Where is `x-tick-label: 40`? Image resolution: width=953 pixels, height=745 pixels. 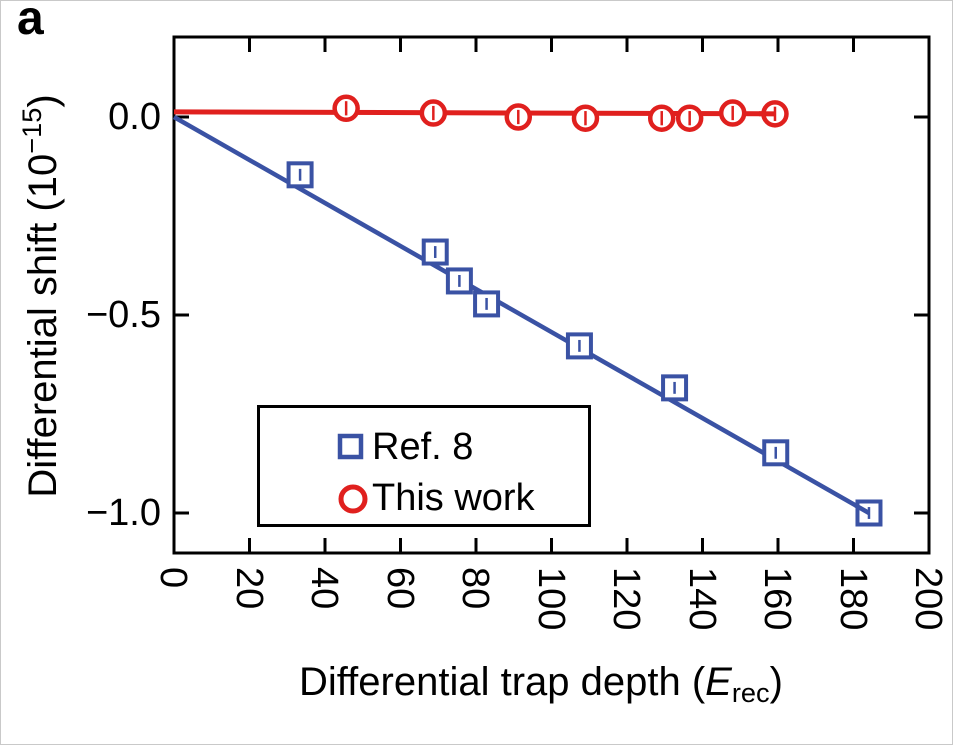
x-tick-label: 40 is located at coordinates (324, 588).